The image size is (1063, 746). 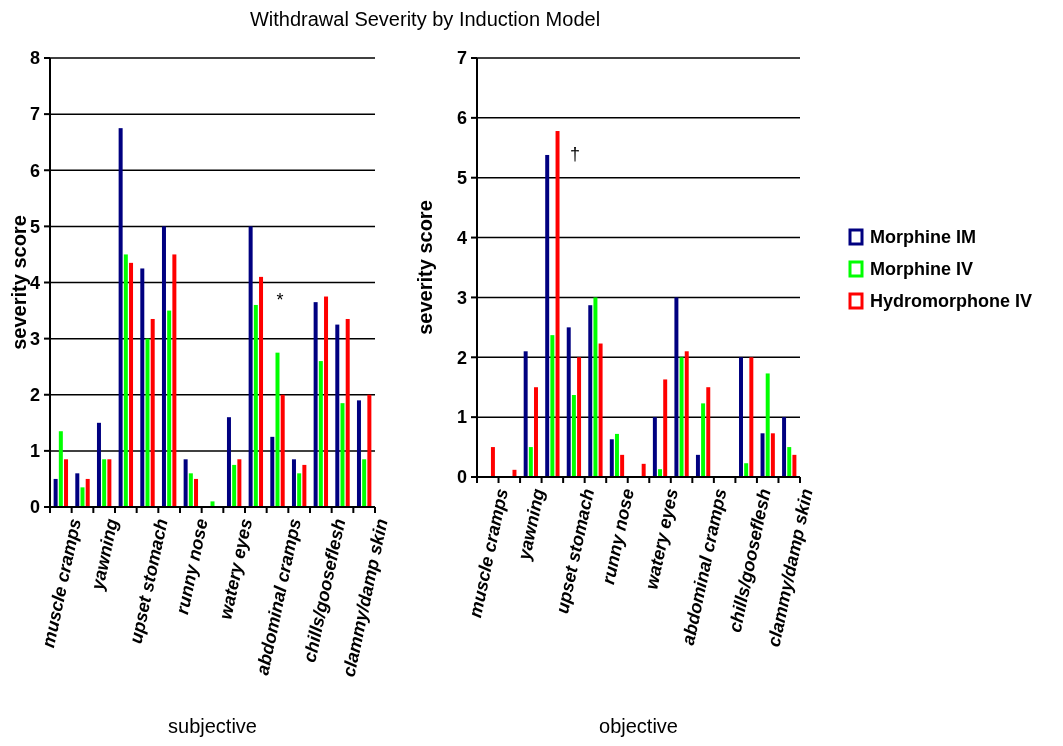 What do you see at coordinates (638, 726) in the screenshot?
I see `x-axis-title: objective` at bounding box center [638, 726].